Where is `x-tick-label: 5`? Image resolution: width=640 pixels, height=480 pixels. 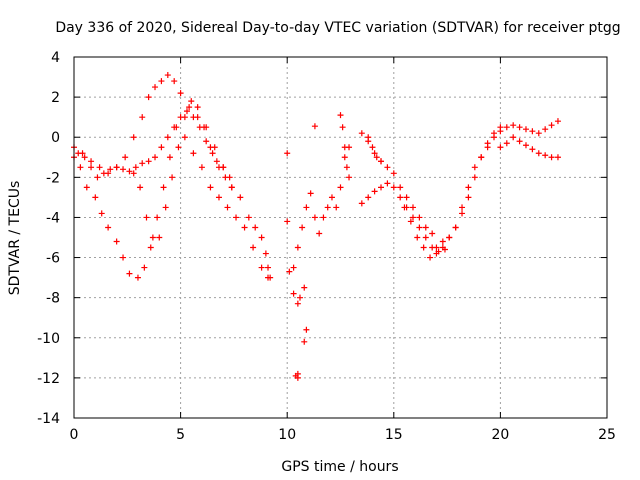 x-tick-label: 5 is located at coordinates (180, 435).